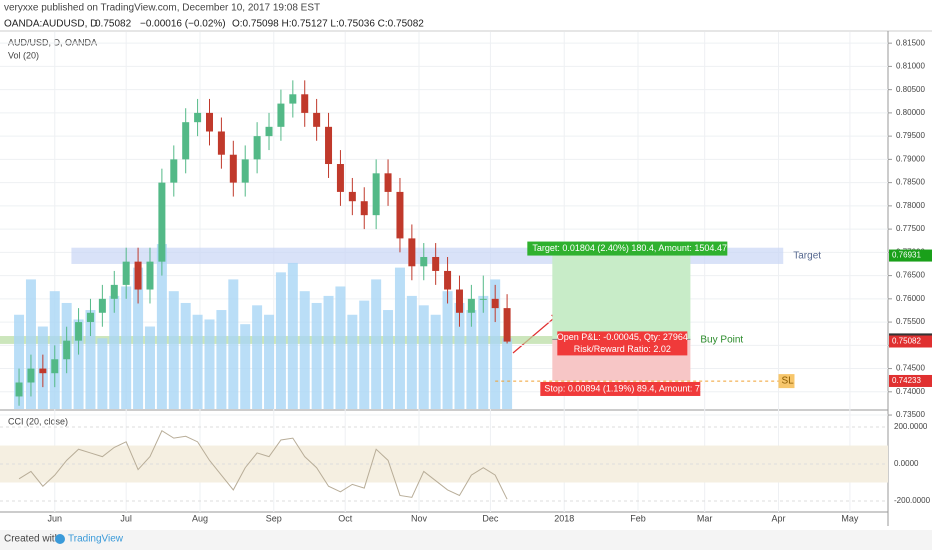 This screenshot has height=550, width=932. What do you see at coordinates (705, 518) in the screenshot?
I see `x-tick-label: Mar` at bounding box center [705, 518].